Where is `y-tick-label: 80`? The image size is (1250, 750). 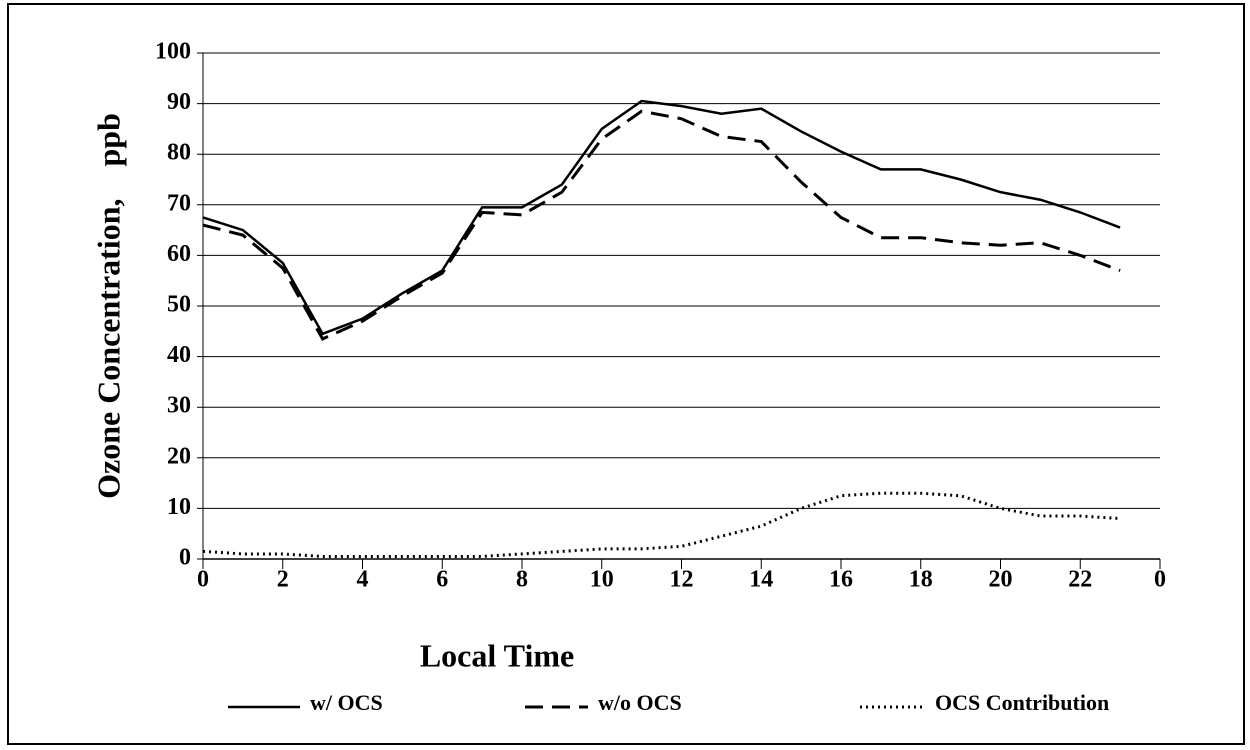
y-tick-label: 80 is located at coordinates (179, 153).